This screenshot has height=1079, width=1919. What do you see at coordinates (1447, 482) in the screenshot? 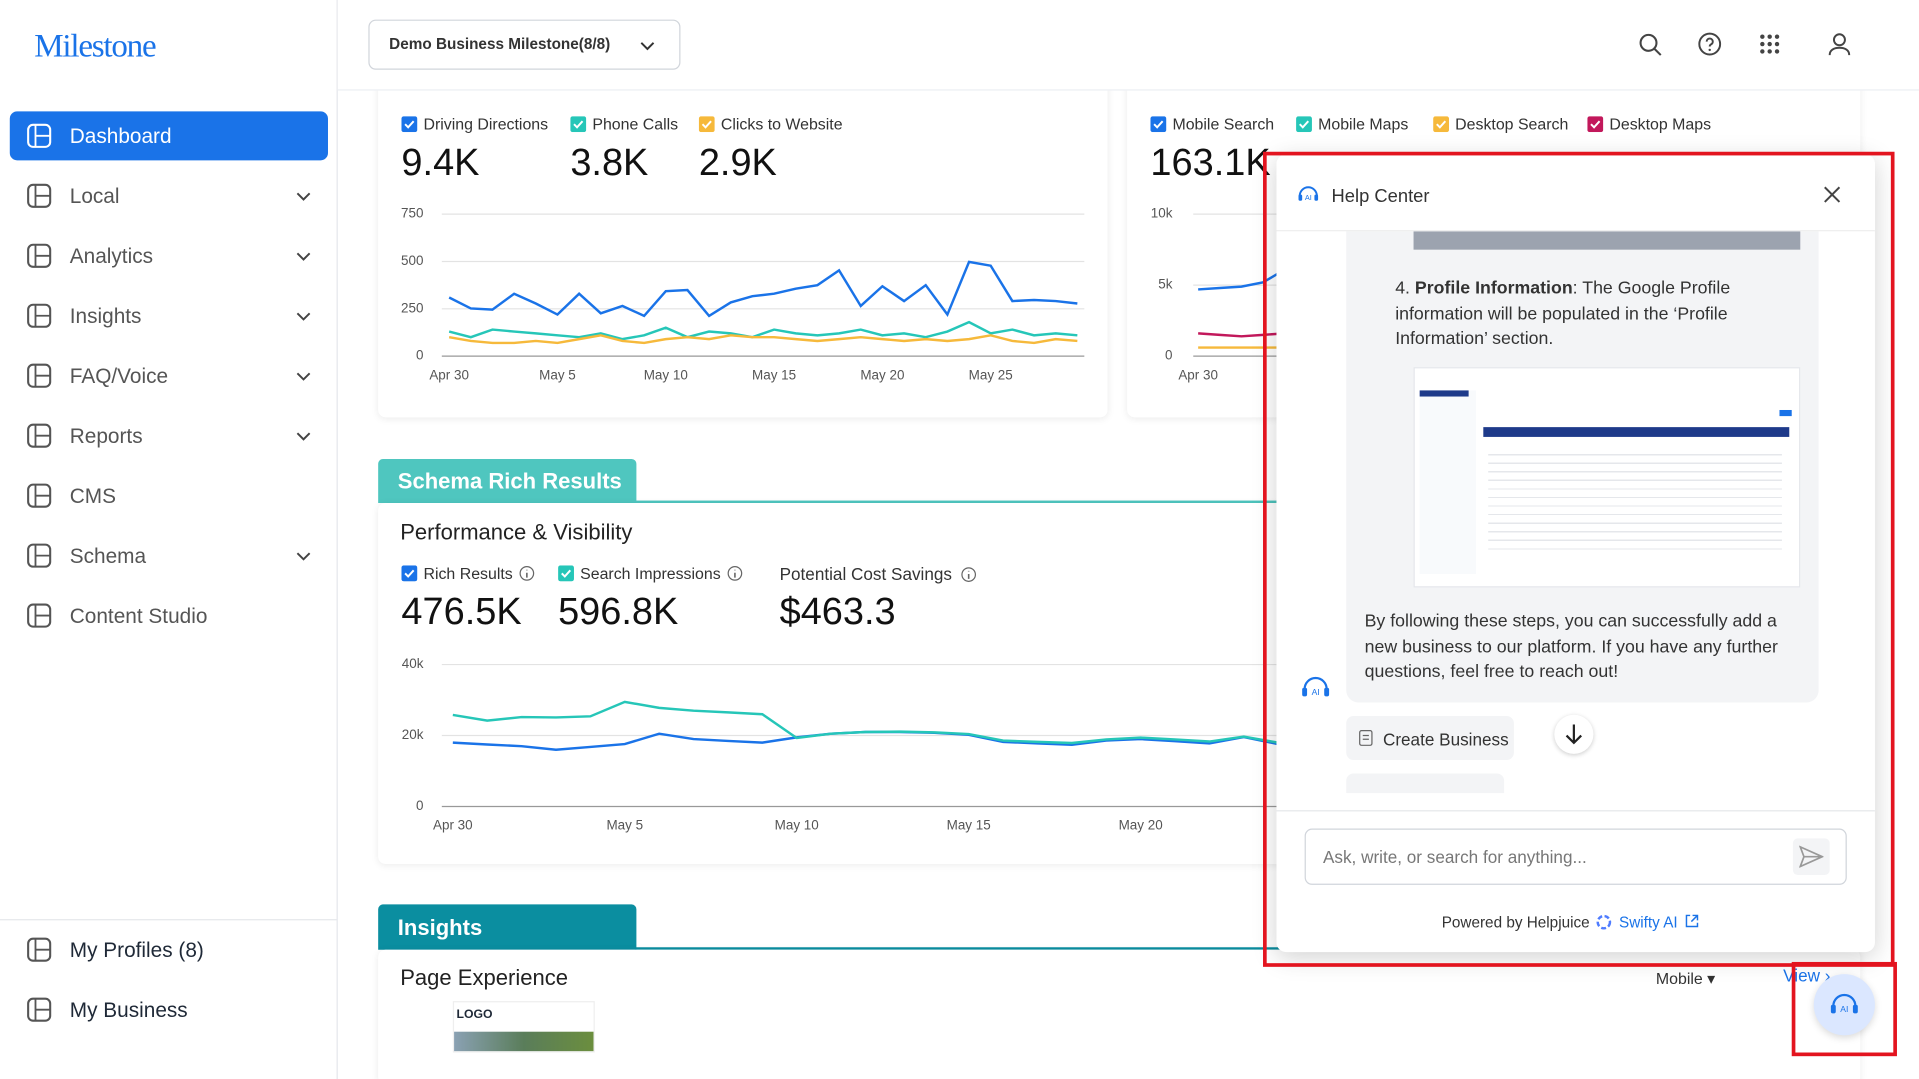
I see `shot-sidebar` at bounding box center [1447, 482].